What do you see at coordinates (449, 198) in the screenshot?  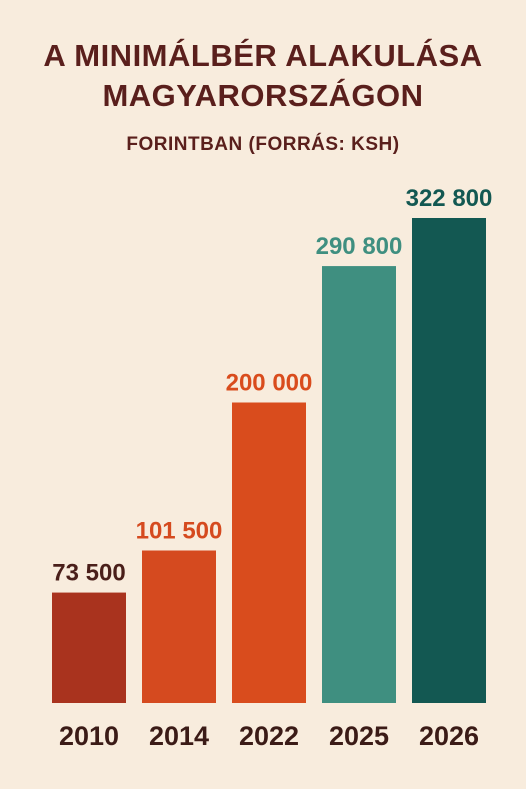 I see `value-label: 322 800` at bounding box center [449, 198].